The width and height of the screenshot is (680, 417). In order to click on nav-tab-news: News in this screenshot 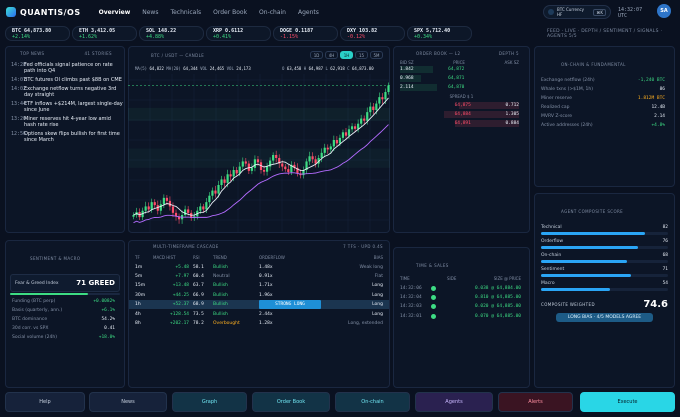, I will do `click(150, 12)`.